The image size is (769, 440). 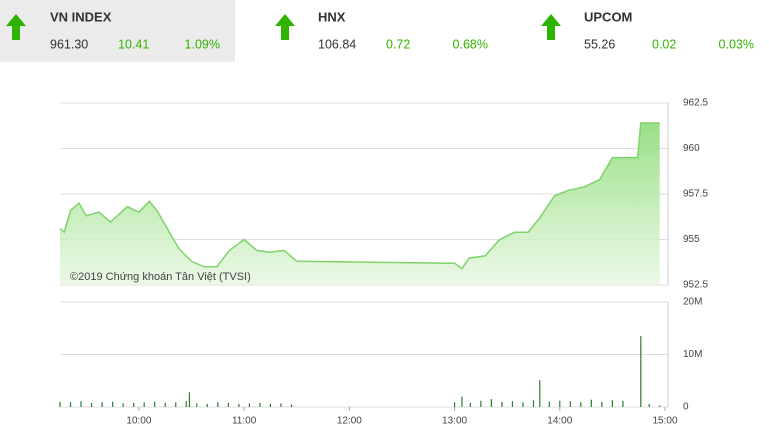 What do you see at coordinates (608, 16) in the screenshot?
I see `index-name: UPCOM` at bounding box center [608, 16].